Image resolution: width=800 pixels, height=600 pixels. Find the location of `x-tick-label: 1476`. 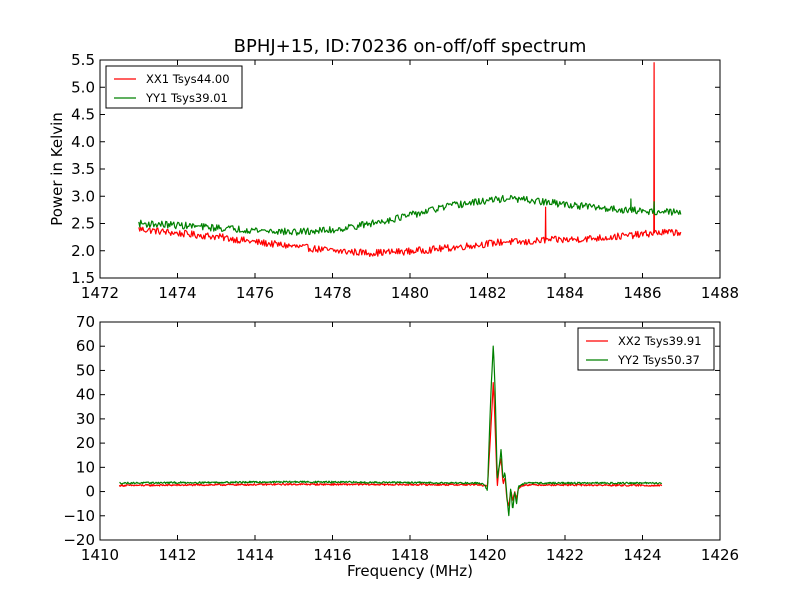

x-tick-label: 1476 is located at coordinates (255, 293).